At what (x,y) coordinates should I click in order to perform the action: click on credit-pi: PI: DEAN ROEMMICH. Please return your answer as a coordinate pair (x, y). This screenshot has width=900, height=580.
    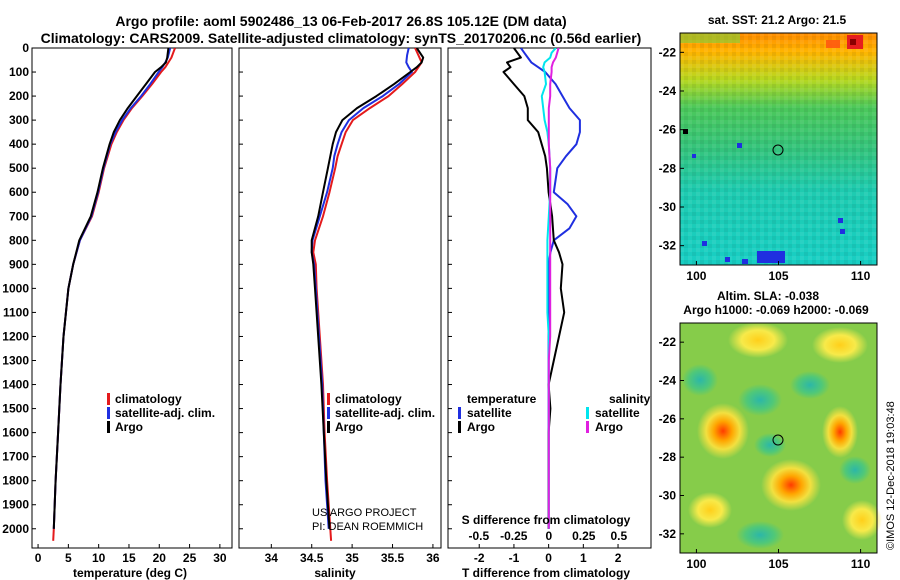
    Looking at the image, I should click on (367, 527).